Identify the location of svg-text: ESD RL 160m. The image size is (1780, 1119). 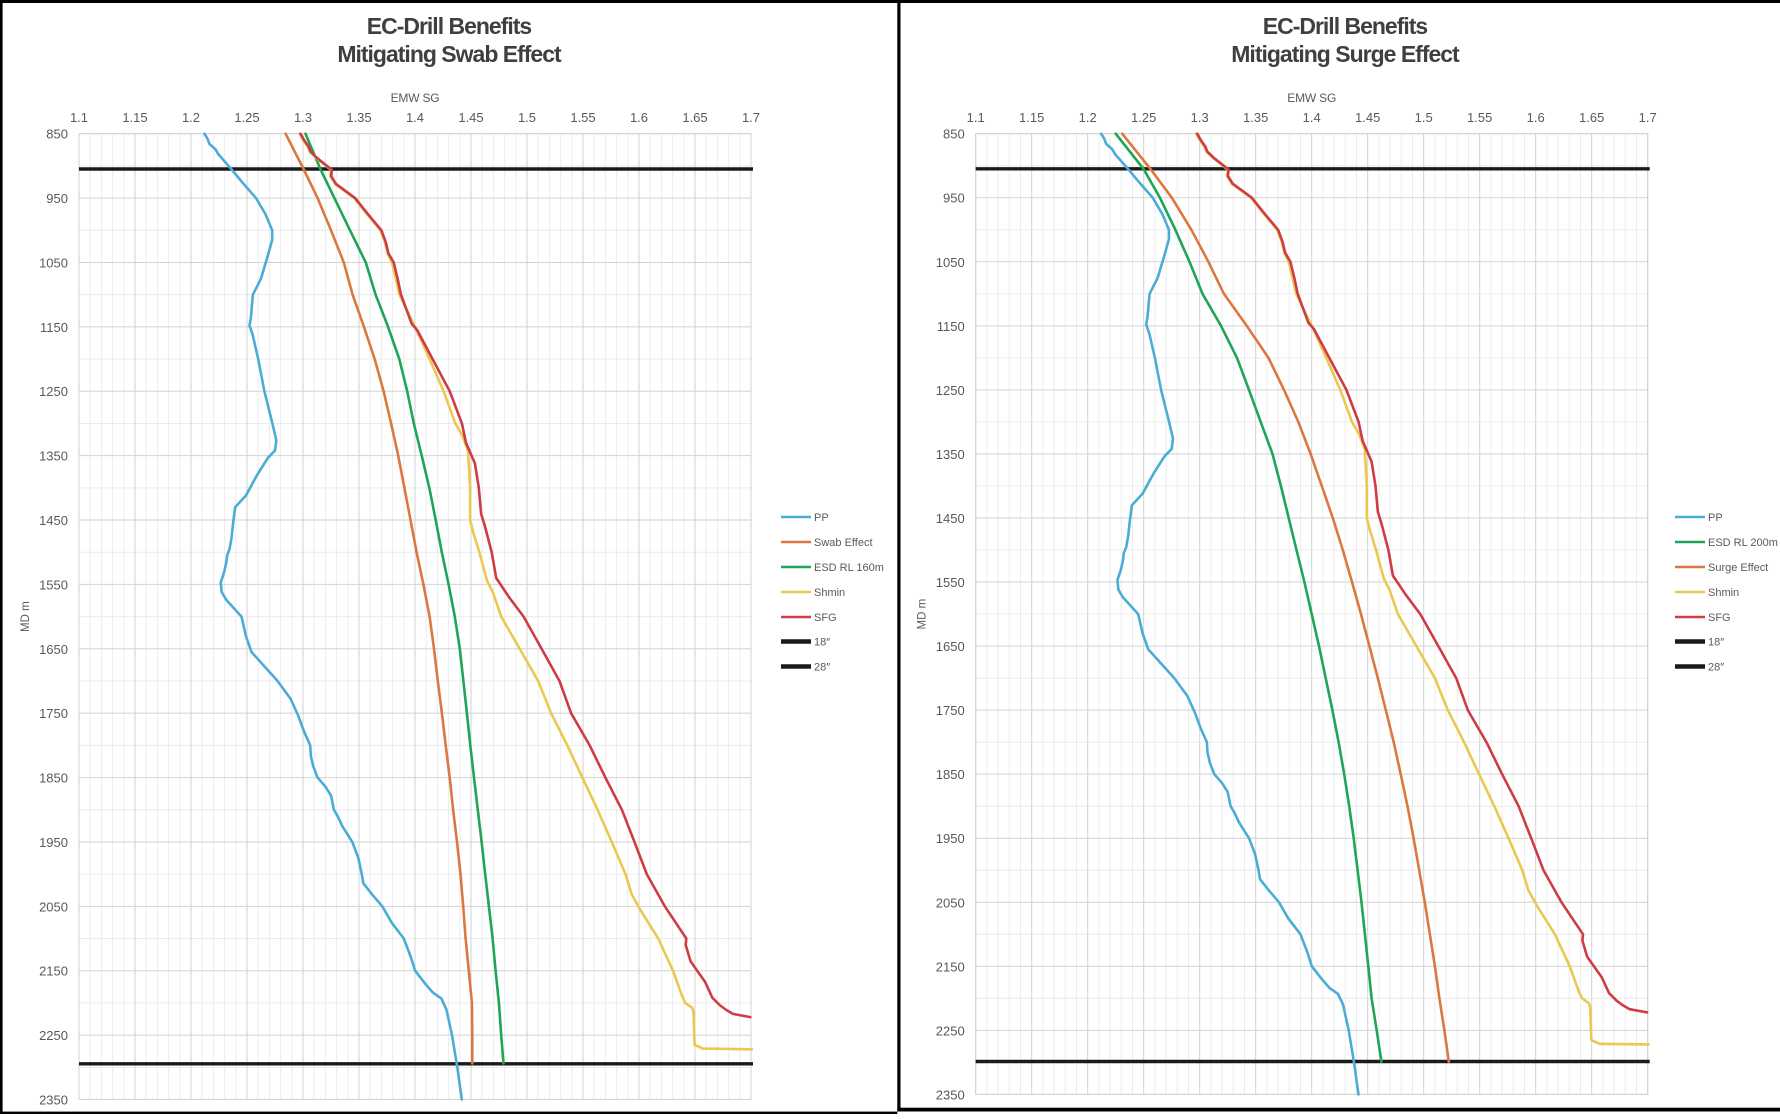
(849, 568).